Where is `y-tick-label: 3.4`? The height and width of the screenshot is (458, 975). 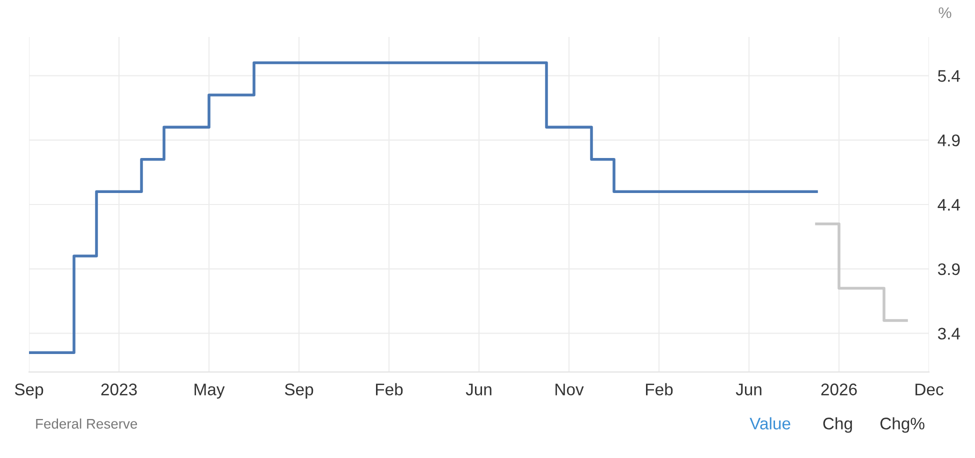
y-tick-label: 3.4 is located at coordinates (949, 334).